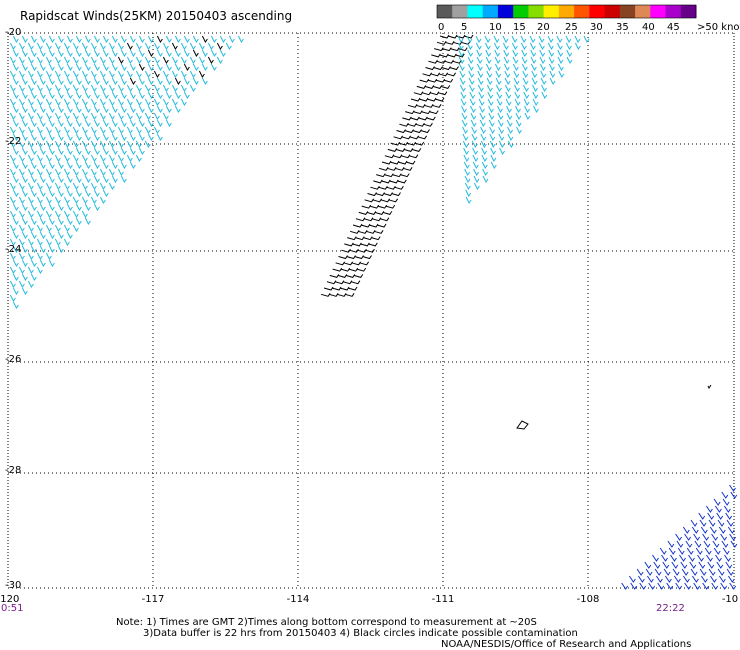  What do you see at coordinates (658, 11) in the screenshot?
I see `colorbar-swatch` at bounding box center [658, 11].